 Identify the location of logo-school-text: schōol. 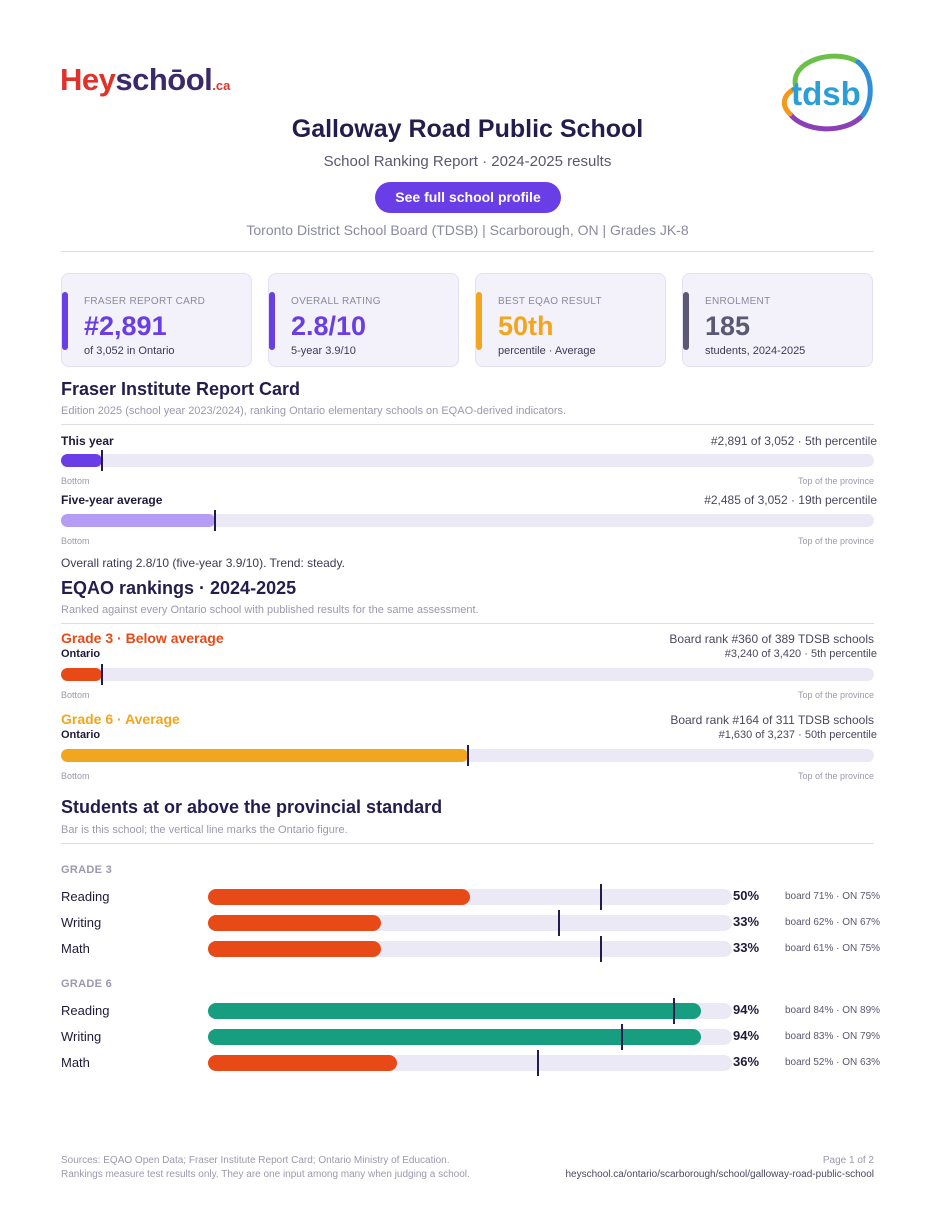
(164, 79).